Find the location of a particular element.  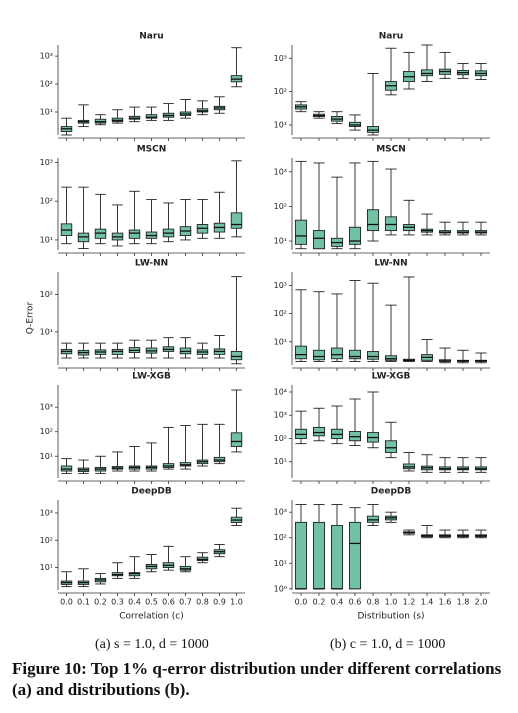

x-tick-label: 0.1 is located at coordinates (83, 602).